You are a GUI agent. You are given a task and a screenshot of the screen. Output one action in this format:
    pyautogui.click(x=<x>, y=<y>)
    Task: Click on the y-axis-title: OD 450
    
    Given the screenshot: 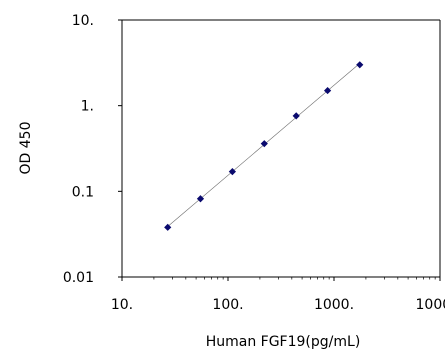 What is the action you would take?
    pyautogui.click(x=26, y=148)
    